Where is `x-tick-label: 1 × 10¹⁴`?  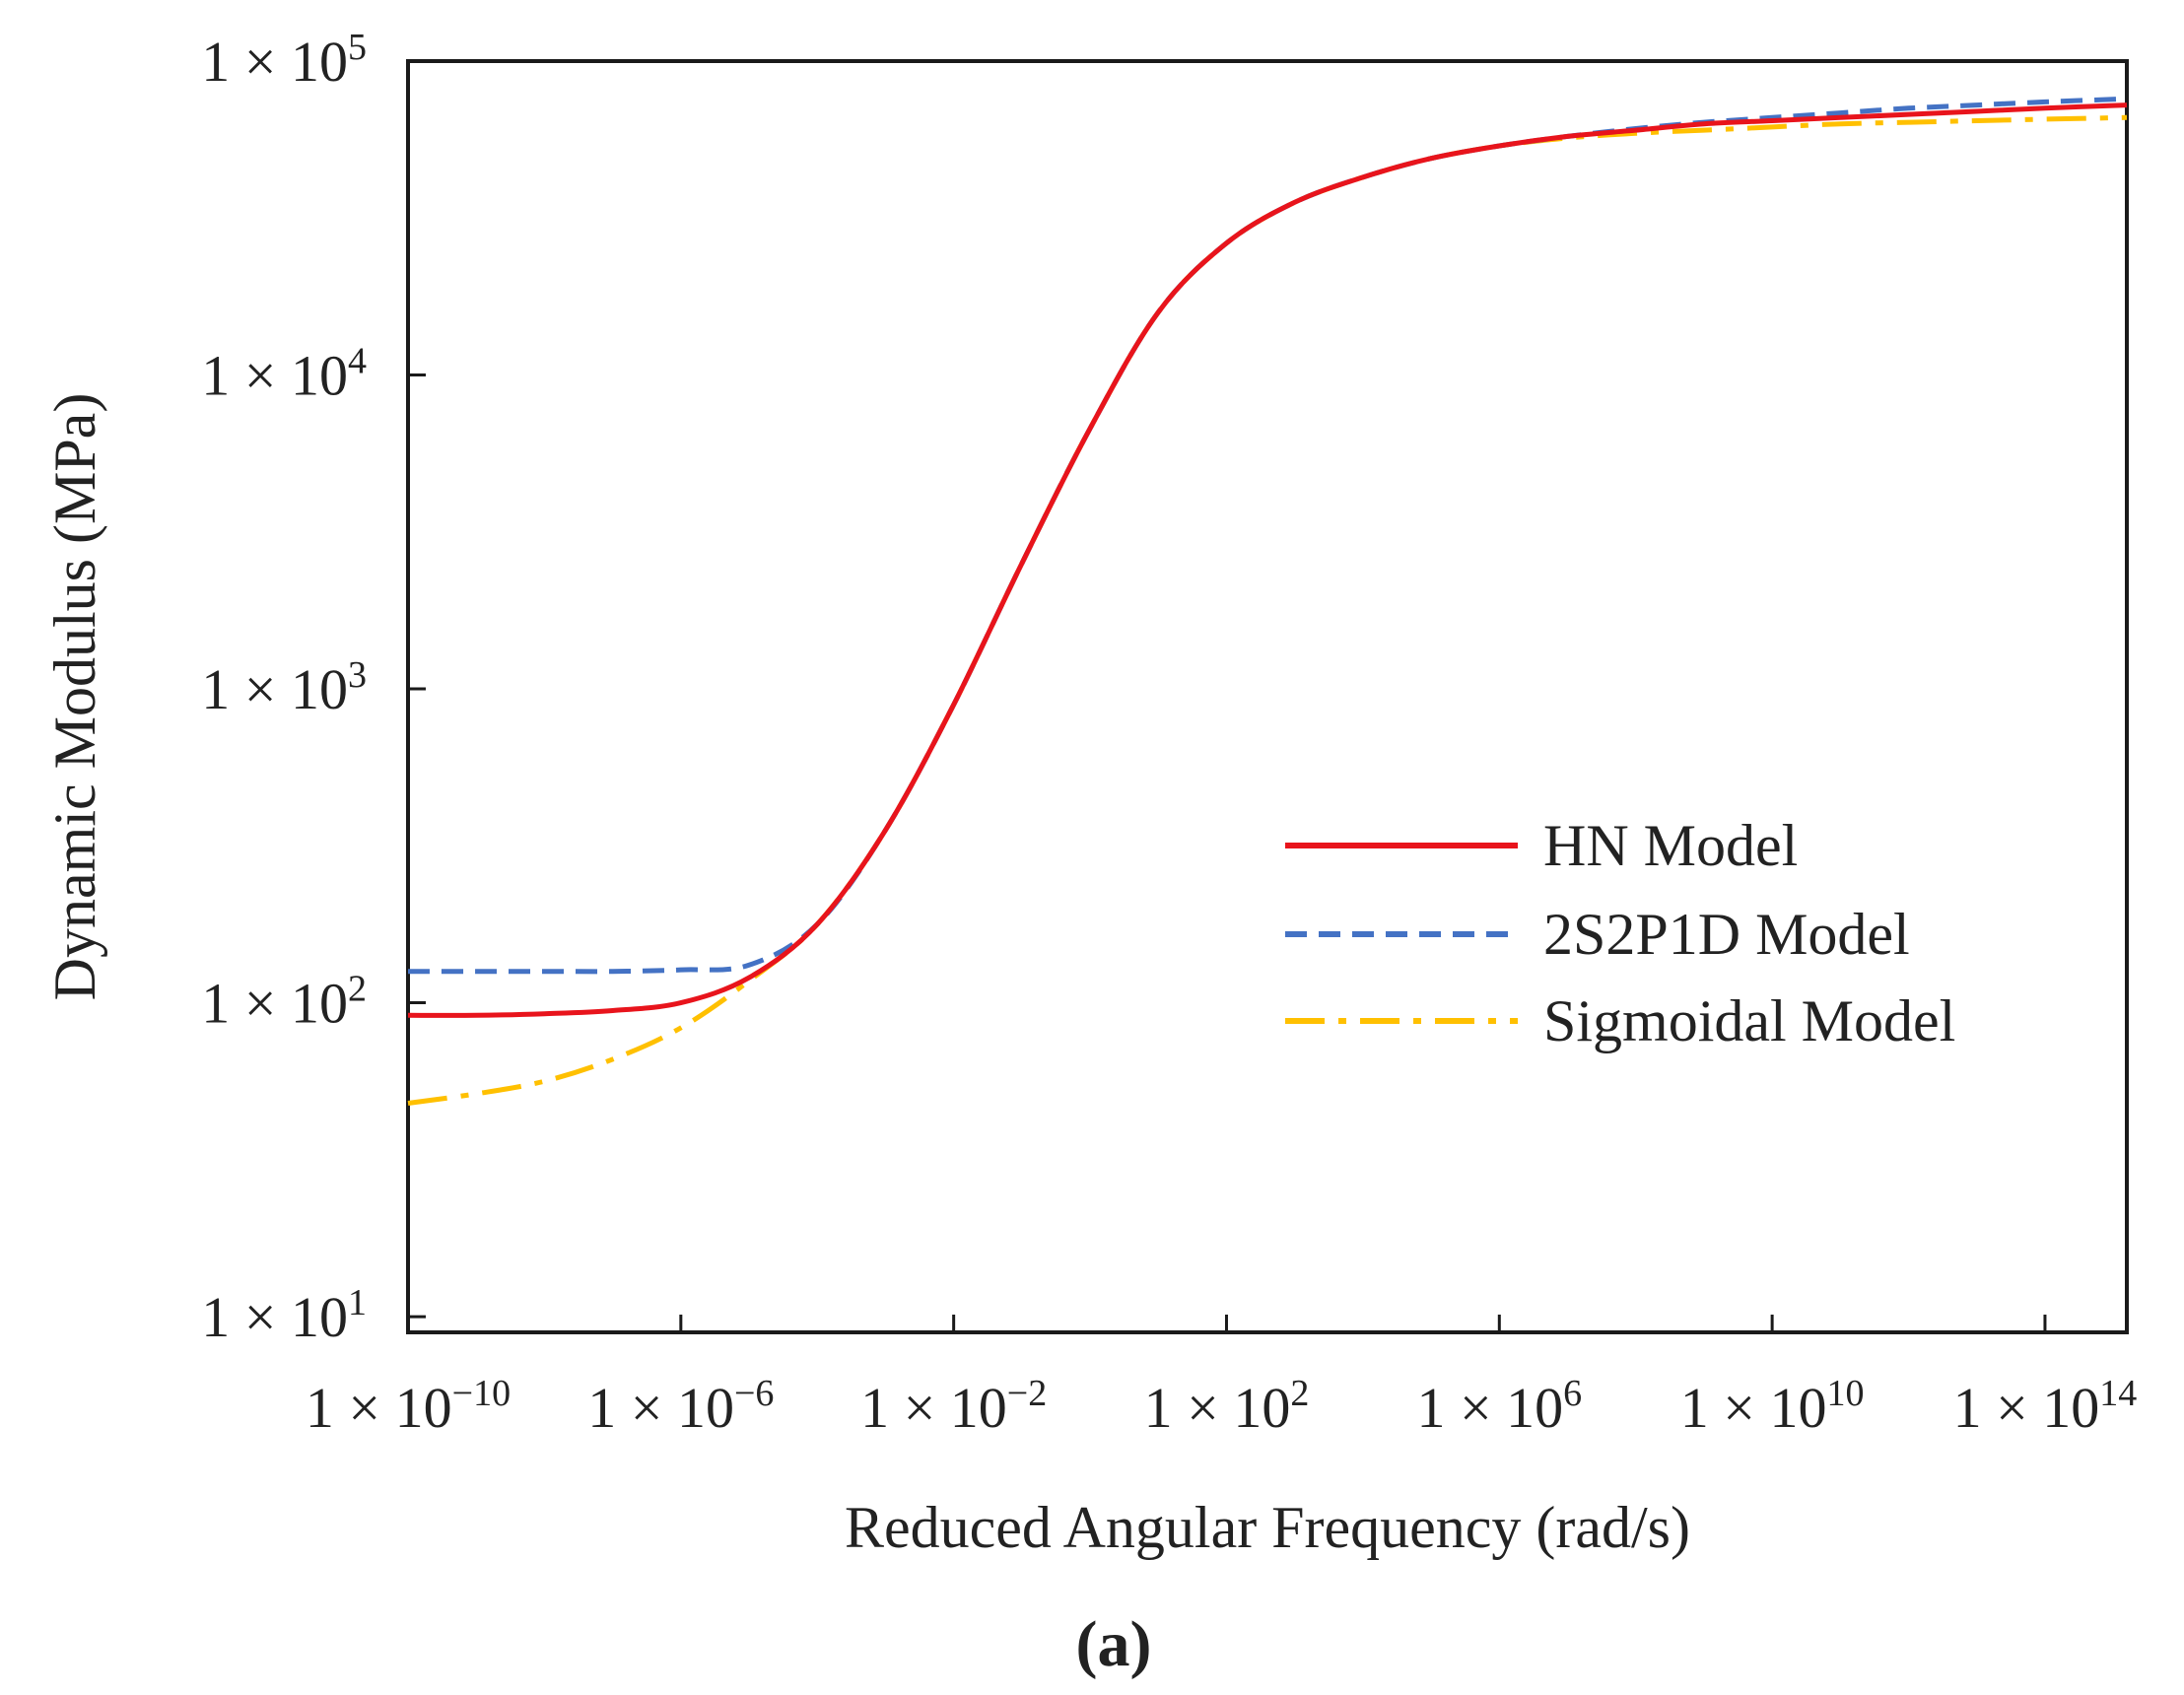 x-tick-label: 1 × 10¹⁴ is located at coordinates (2045, 1406).